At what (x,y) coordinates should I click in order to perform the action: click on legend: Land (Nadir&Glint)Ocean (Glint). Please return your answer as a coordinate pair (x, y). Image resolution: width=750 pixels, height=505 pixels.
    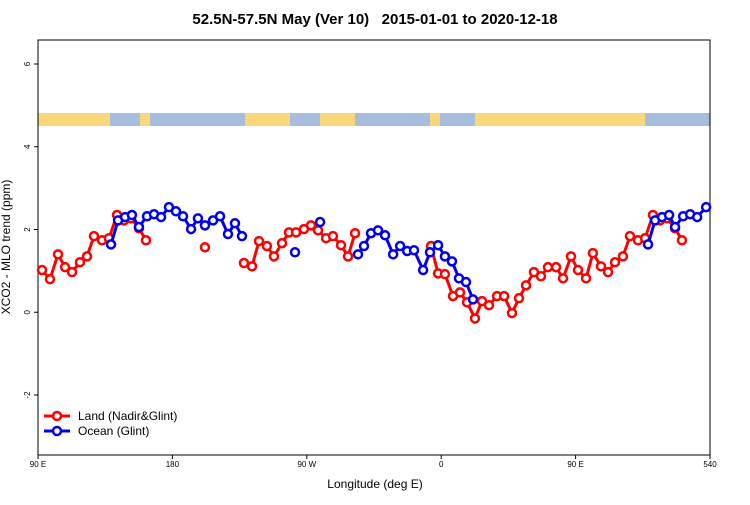
    Looking at the image, I should click on (110, 423).